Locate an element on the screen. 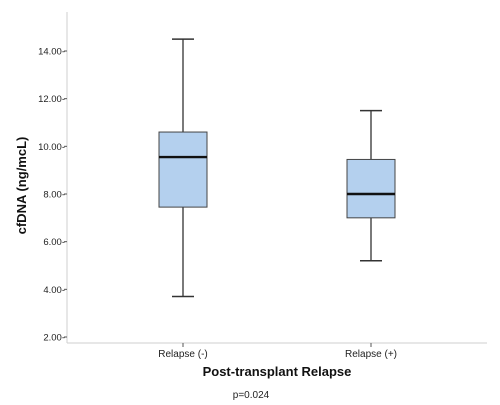 The width and height of the screenshot is (500, 405). y-tick-label: 12.00- is located at coordinates (51, 99).